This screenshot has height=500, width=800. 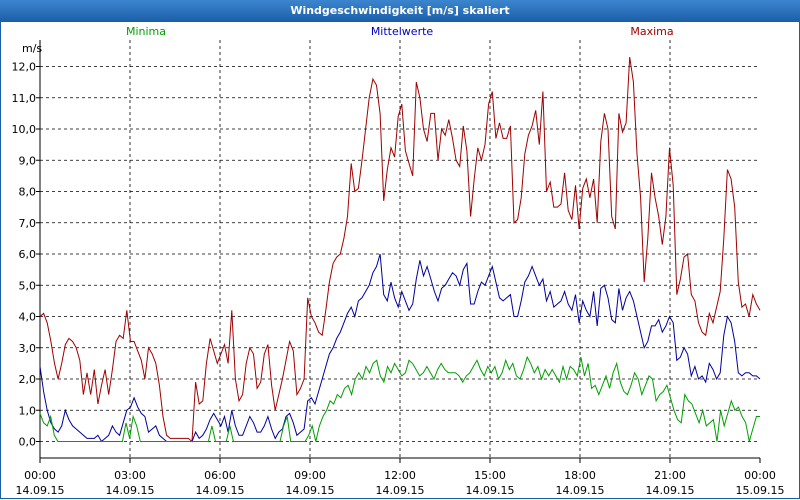 I want to click on y-tick-label: 2,0, so click(x=28, y=379).